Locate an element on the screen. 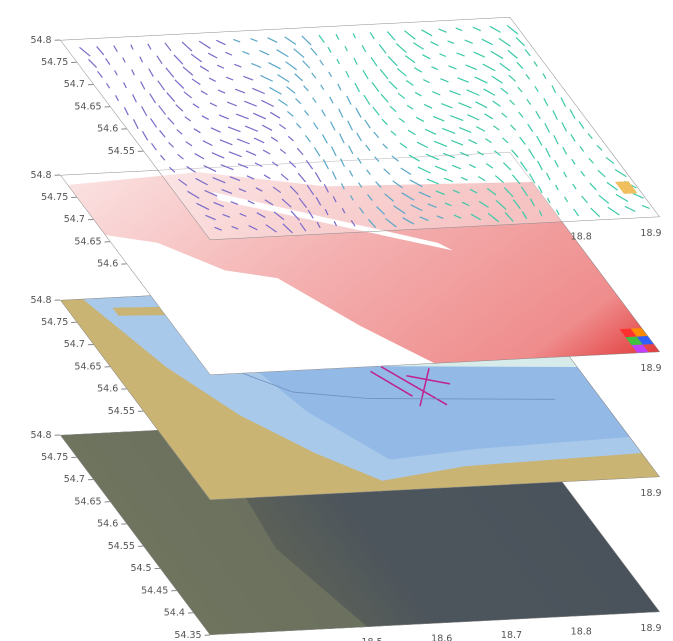 This screenshot has width=673, height=641. lat-label: 54.45 is located at coordinates (154, 590).